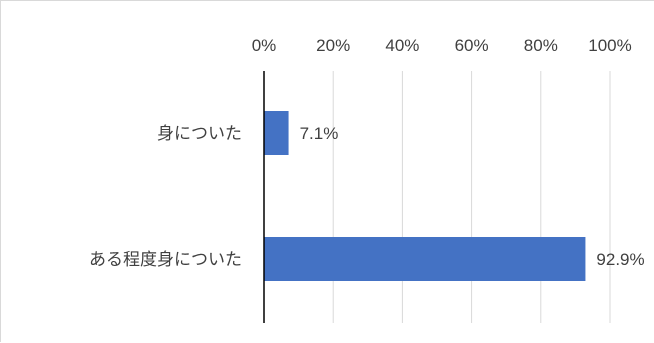 Image resolution: width=654 pixels, height=343 pixels. Describe the element at coordinates (264, 45) in the screenshot. I see `x-tick-label: 0%` at that location.